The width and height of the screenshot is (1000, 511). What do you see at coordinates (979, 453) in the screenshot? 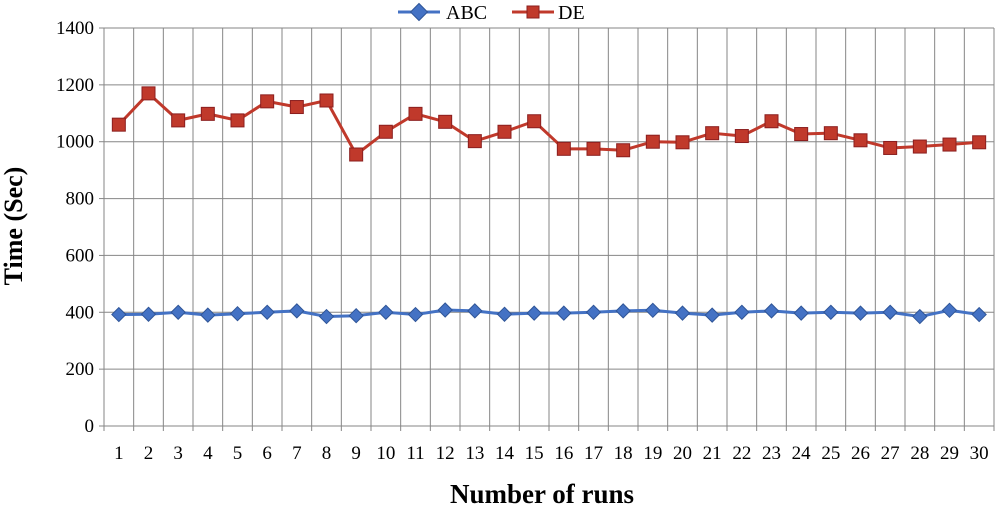
I see `x-tick-label: 30` at bounding box center [979, 453].